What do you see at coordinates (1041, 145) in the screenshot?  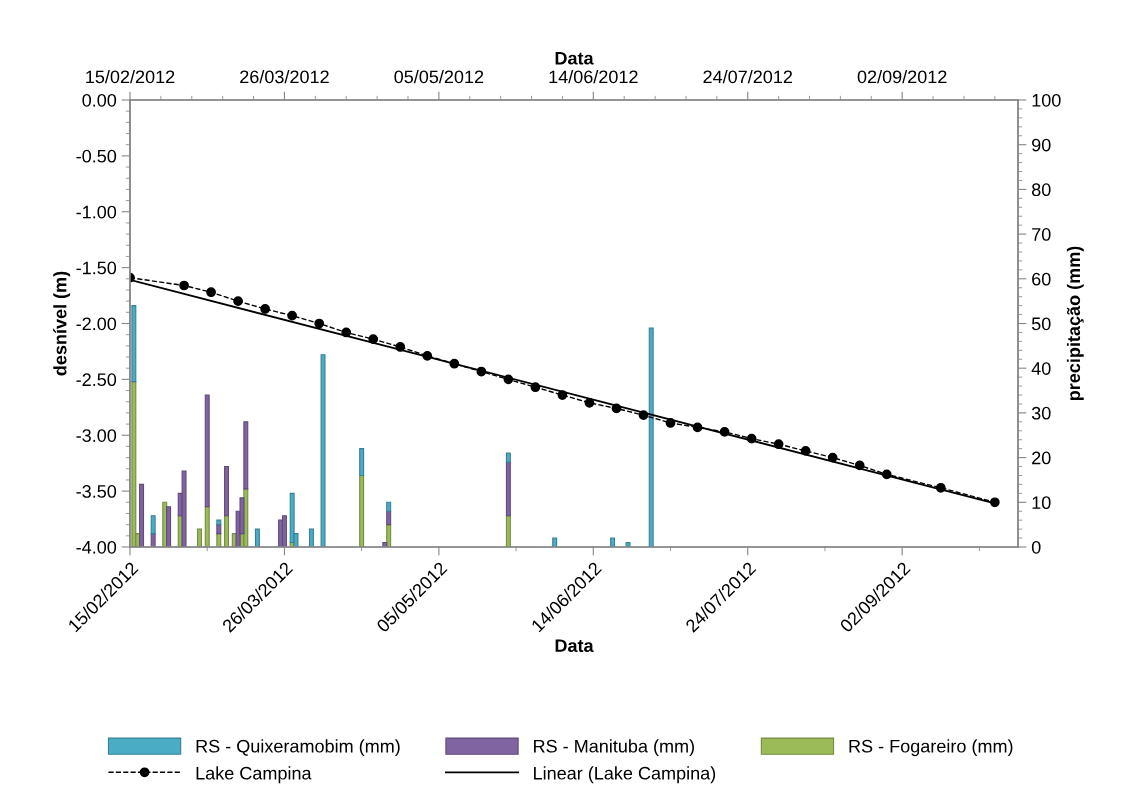 I see `y2-tick-label: 90` at bounding box center [1041, 145].